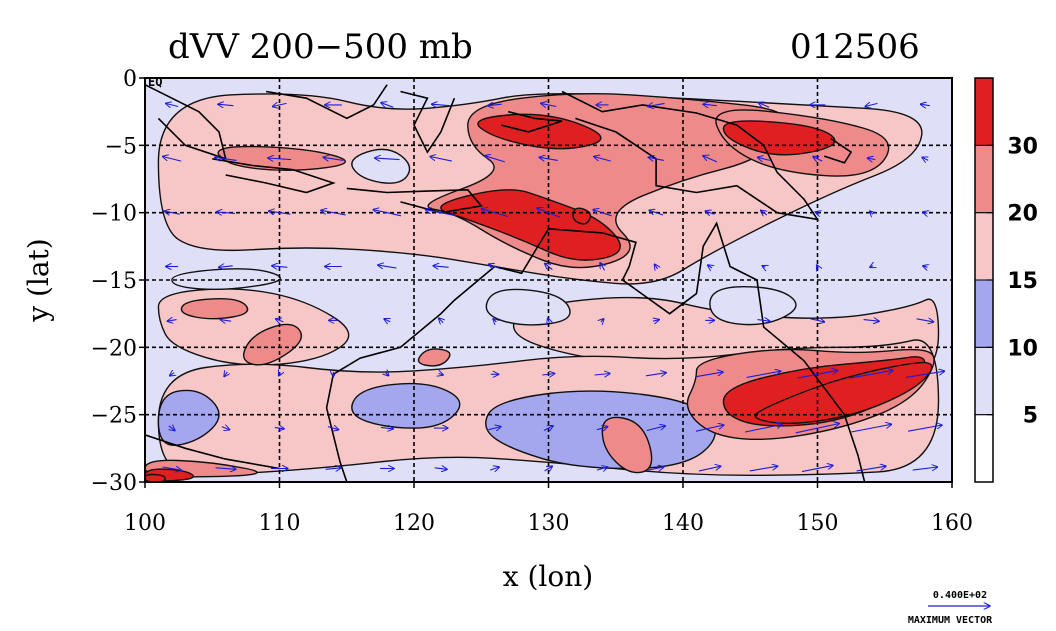  Describe the element at coordinates (118, 281) in the screenshot. I see `y-axis-ticks: 0 −5 −10 −15 −20 −25 −30` at that location.